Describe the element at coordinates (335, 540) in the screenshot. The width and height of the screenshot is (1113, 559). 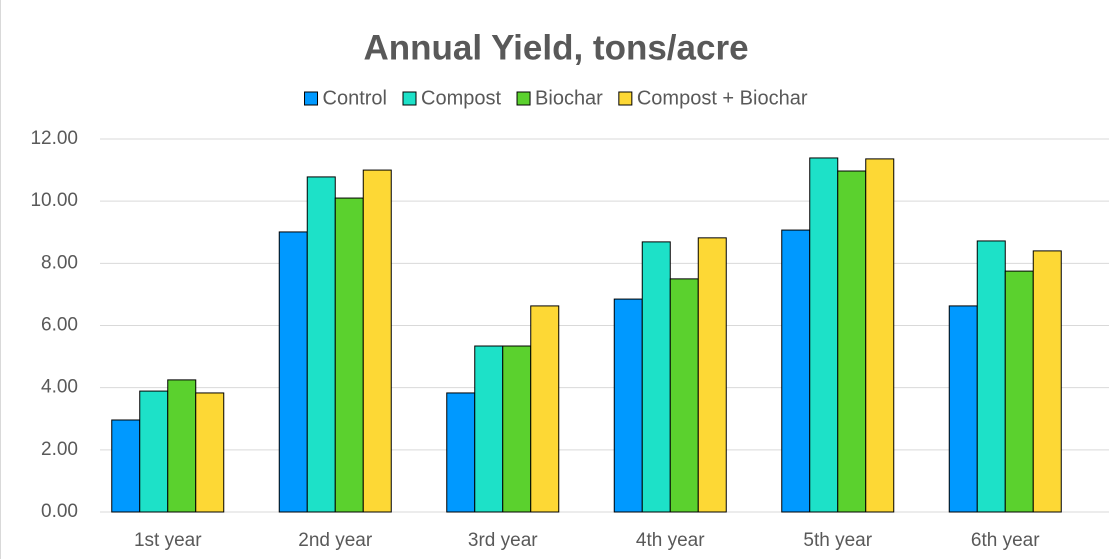
I see `x-tick-label: 2nd year` at that location.